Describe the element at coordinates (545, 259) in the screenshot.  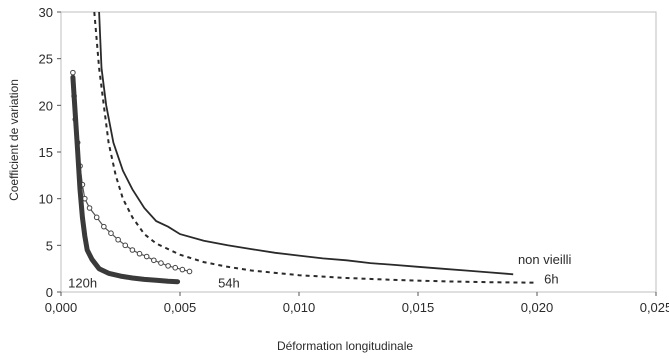
I see `annotation-label: non vieilli` at that location.